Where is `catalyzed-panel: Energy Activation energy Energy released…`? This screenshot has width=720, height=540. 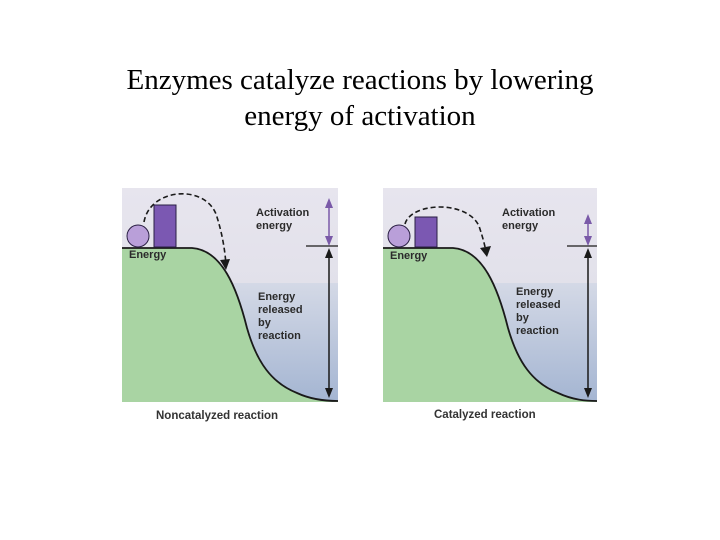
catalyzed-panel: Energy Activation energy Energy released… is located at coordinates (490, 309).